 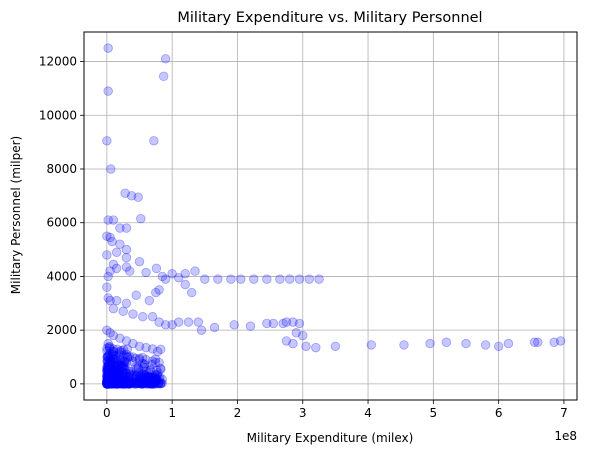 What do you see at coordinates (61, 169) in the screenshot?
I see `y-tick-label: 8000` at bounding box center [61, 169].